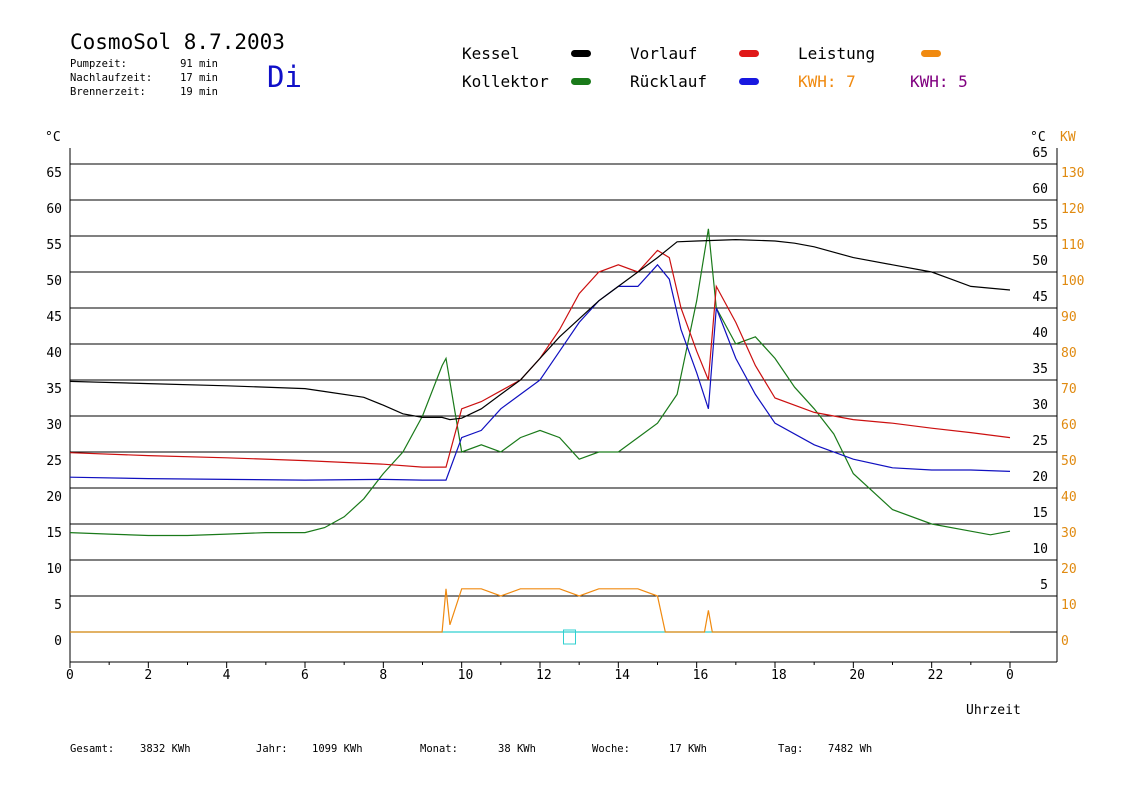 The height and width of the screenshot is (812, 1148). Describe the element at coordinates (466, 675) in the screenshot. I see `x-tick-label: 10` at that location.